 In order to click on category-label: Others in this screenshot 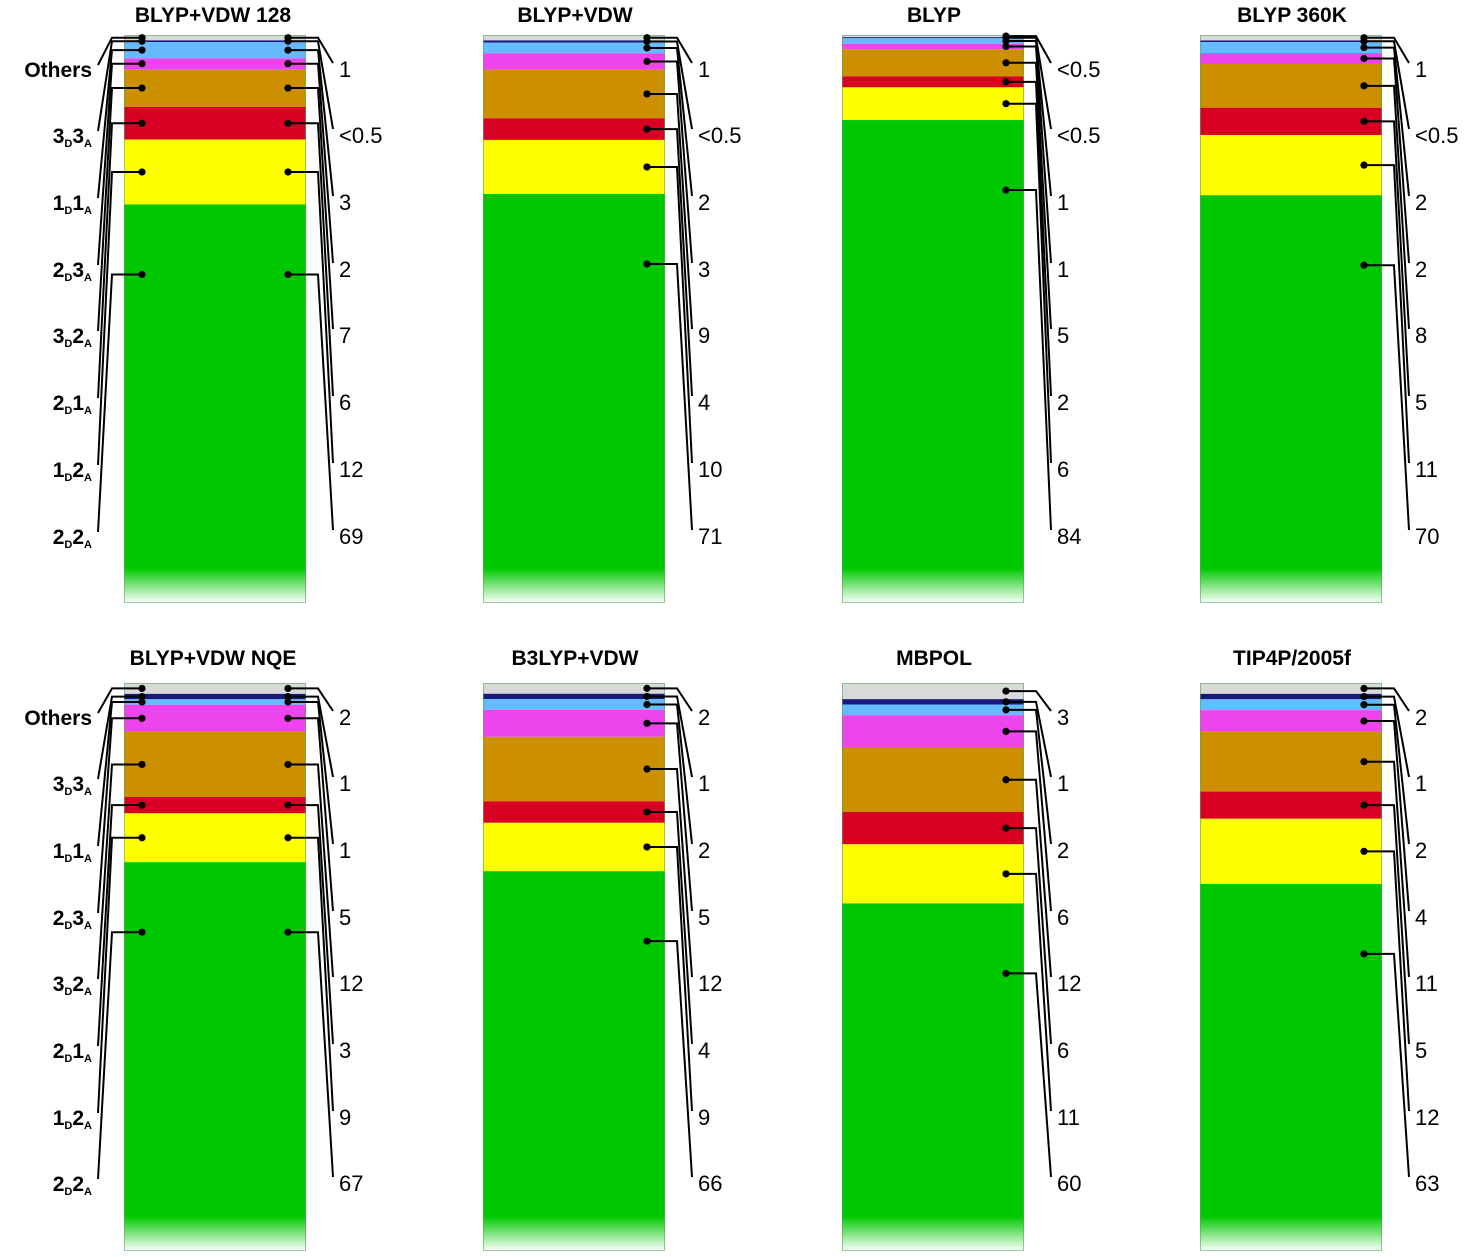, I will do `click(58, 70)`.